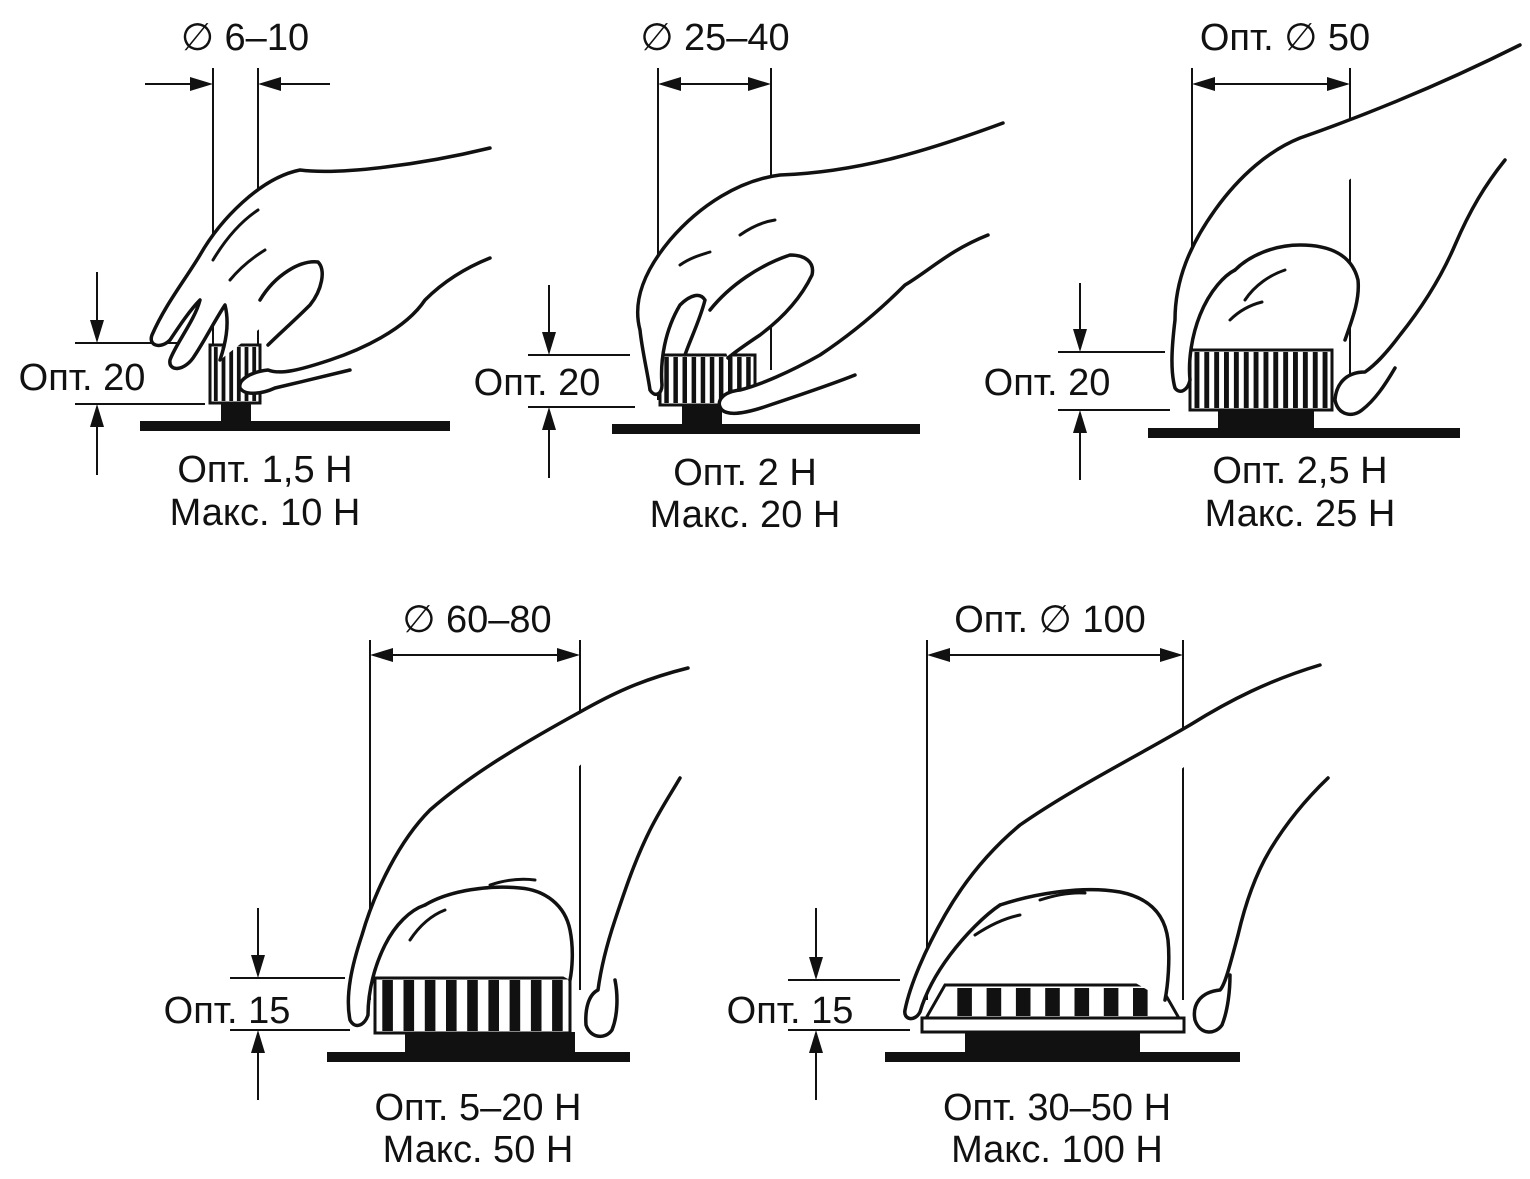 Image resolution: width=1530 pixels, height=1179 pixels. I want to click on diameter-label: Опт. ∅ 100, so click(1050, 620).